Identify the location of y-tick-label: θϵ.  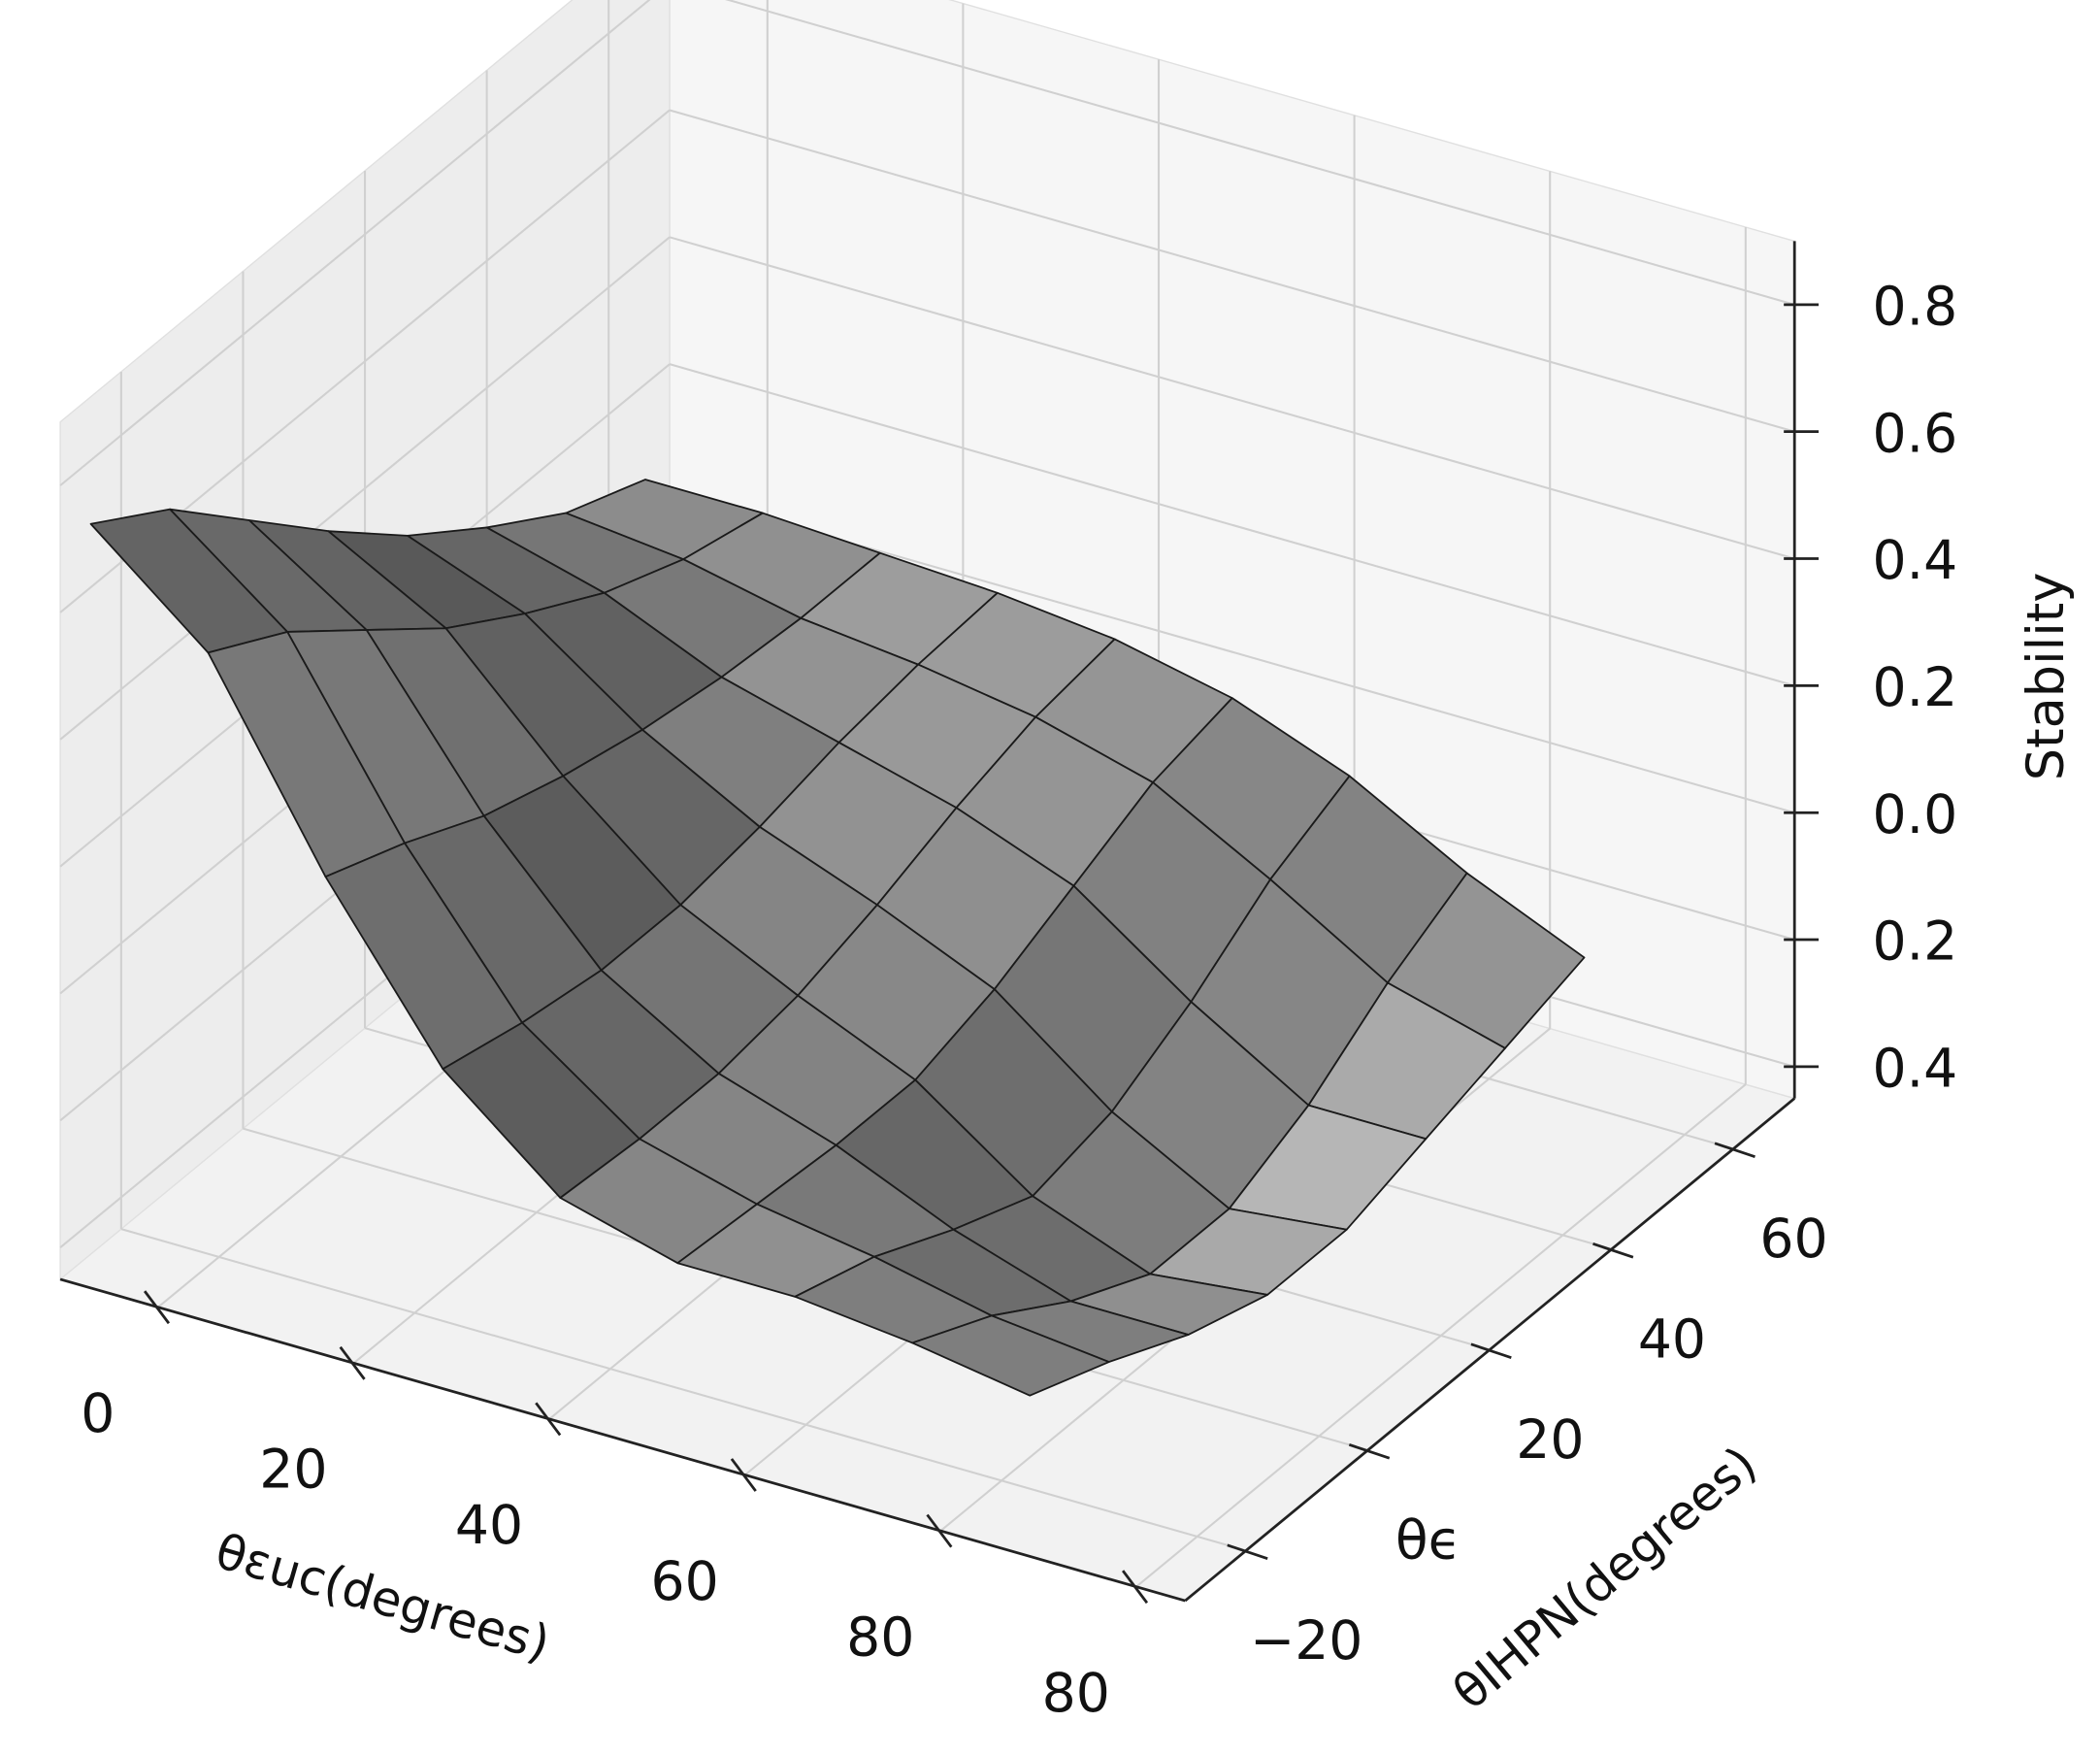
(1428, 1541).